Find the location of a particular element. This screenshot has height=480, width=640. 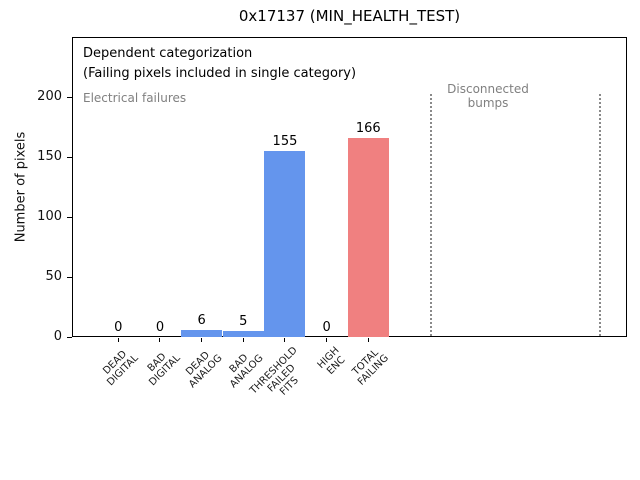

y-tick-label: 0 is located at coordinates (57, 336).